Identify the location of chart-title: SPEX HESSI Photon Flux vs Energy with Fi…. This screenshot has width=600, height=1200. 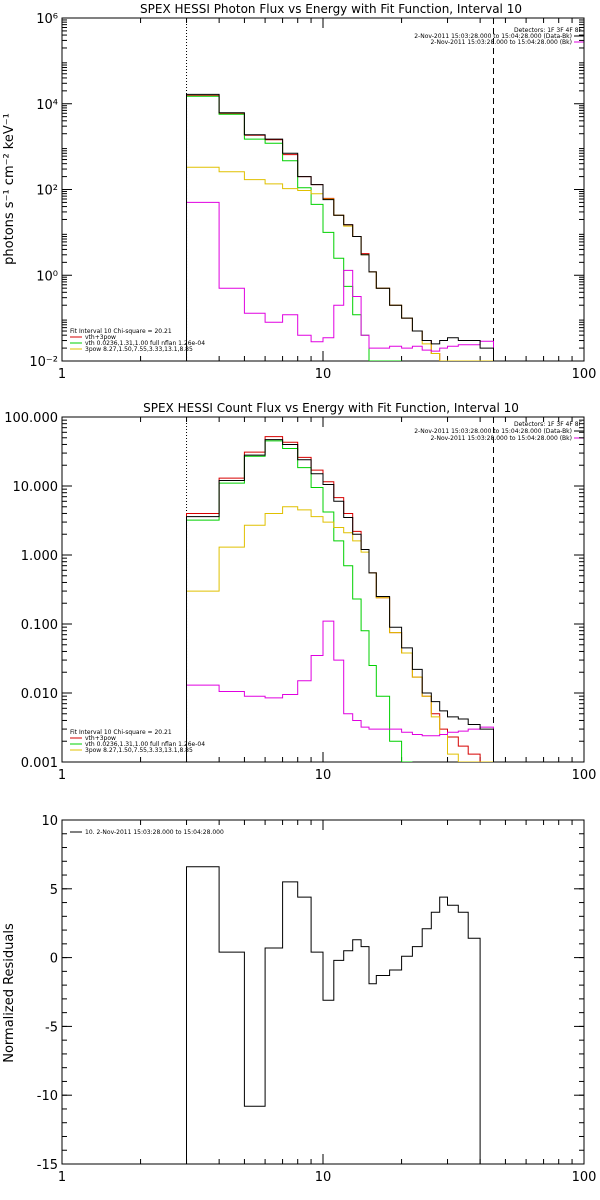
(331, 9).